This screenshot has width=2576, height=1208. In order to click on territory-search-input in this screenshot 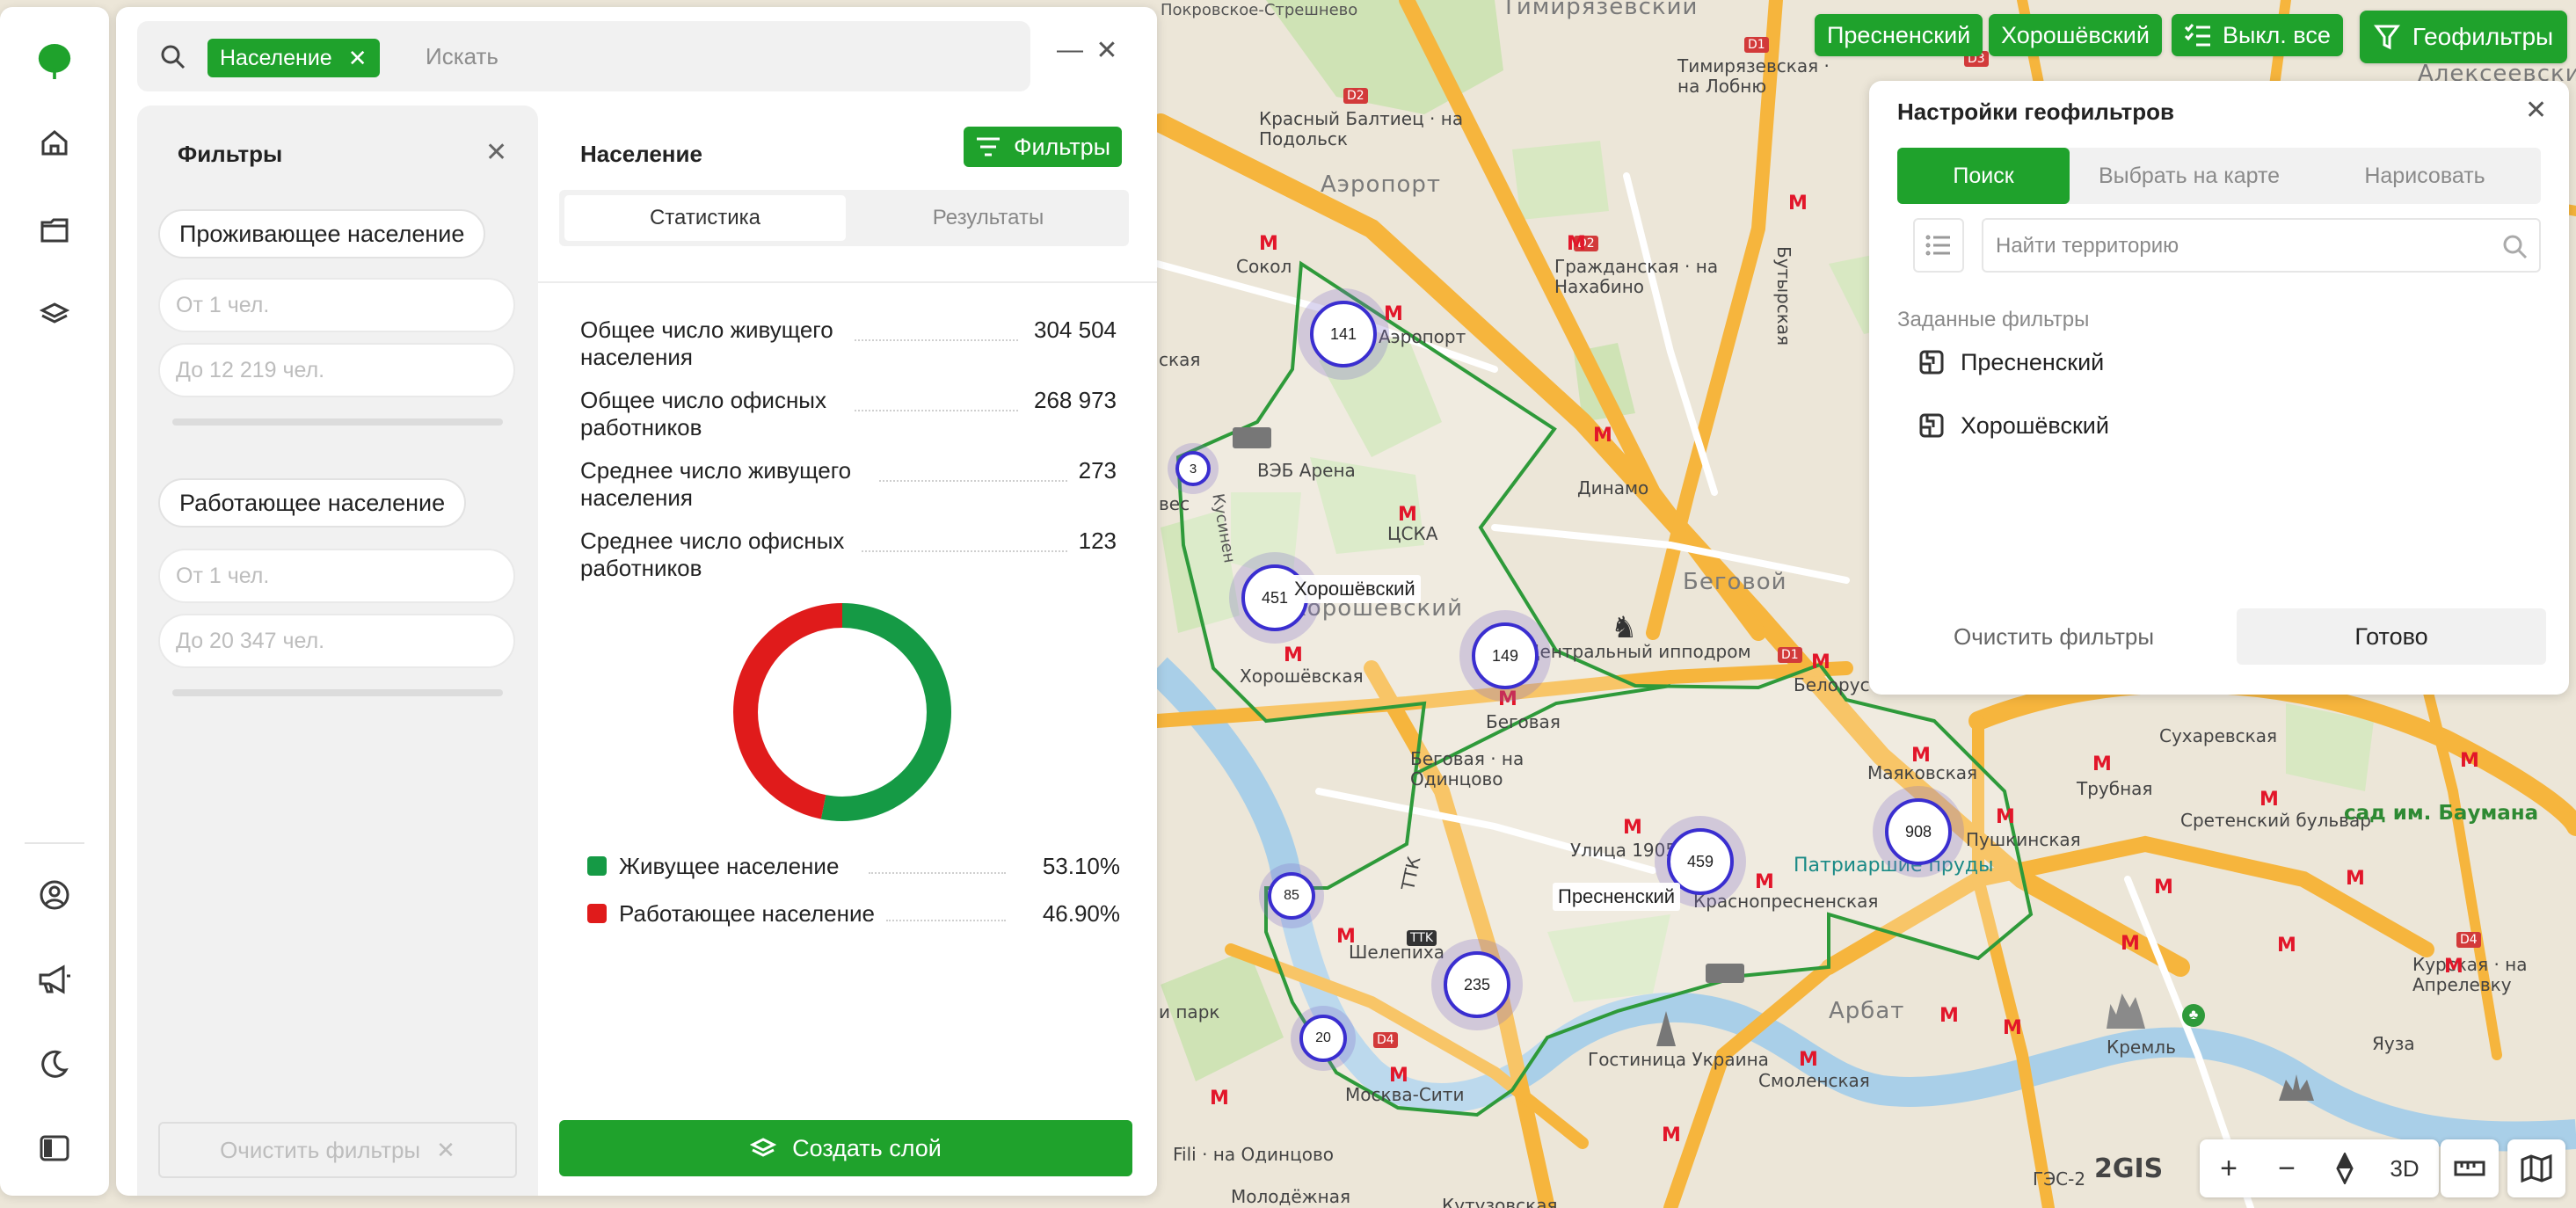, I will do `click(2242, 246)`.